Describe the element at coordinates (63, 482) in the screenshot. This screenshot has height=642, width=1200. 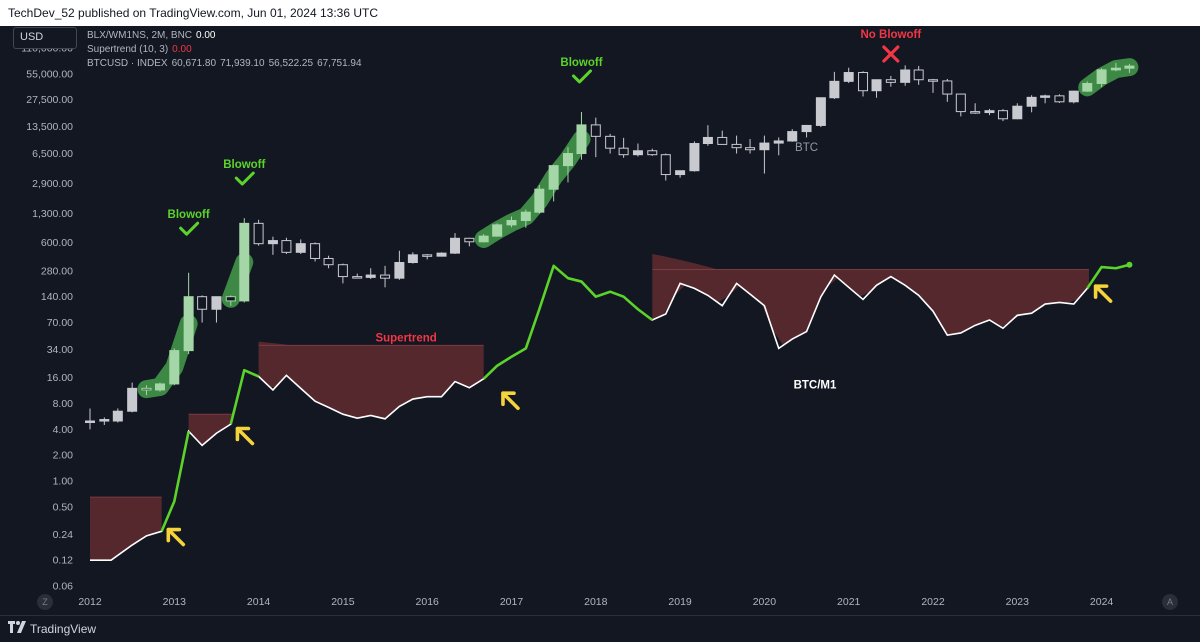
I see `y-tick-label: 1.00` at that location.